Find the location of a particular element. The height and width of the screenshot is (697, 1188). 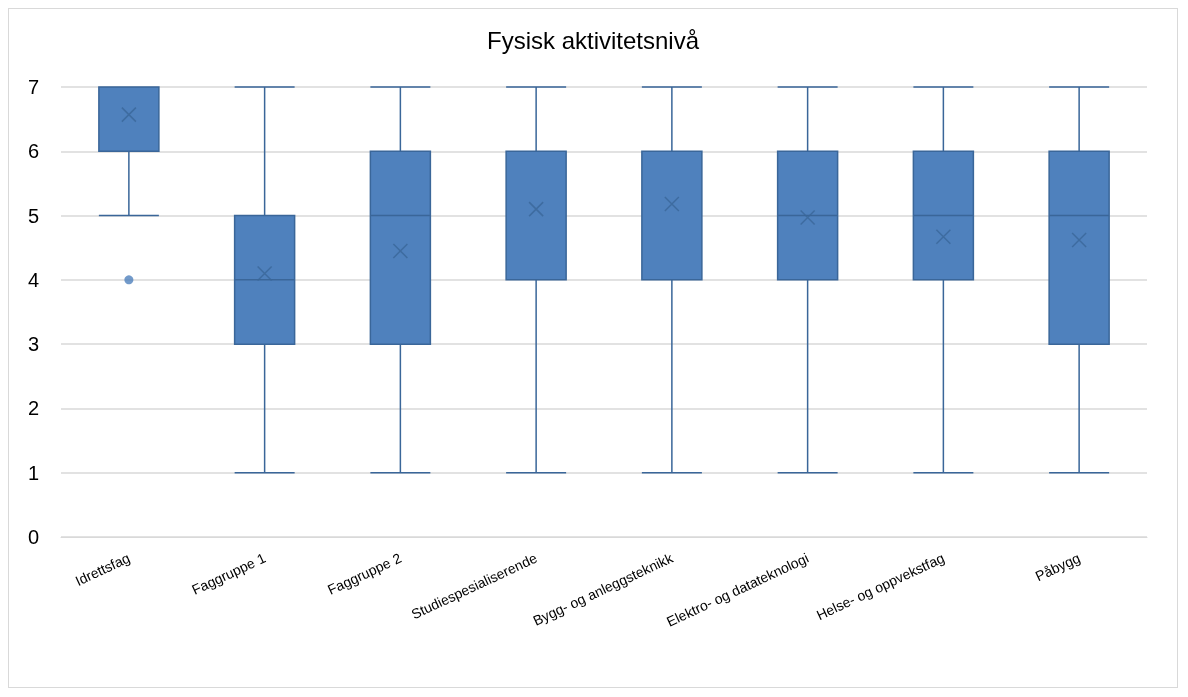

y-tick-label: 5 is located at coordinates (33, 215).